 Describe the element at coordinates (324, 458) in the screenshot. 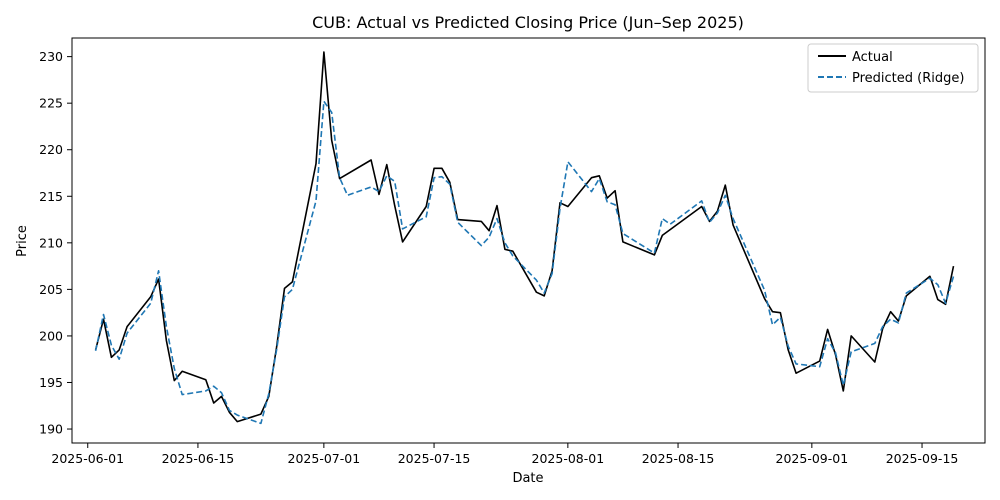

I see `x-tick-label: 2025-07-01` at that location.